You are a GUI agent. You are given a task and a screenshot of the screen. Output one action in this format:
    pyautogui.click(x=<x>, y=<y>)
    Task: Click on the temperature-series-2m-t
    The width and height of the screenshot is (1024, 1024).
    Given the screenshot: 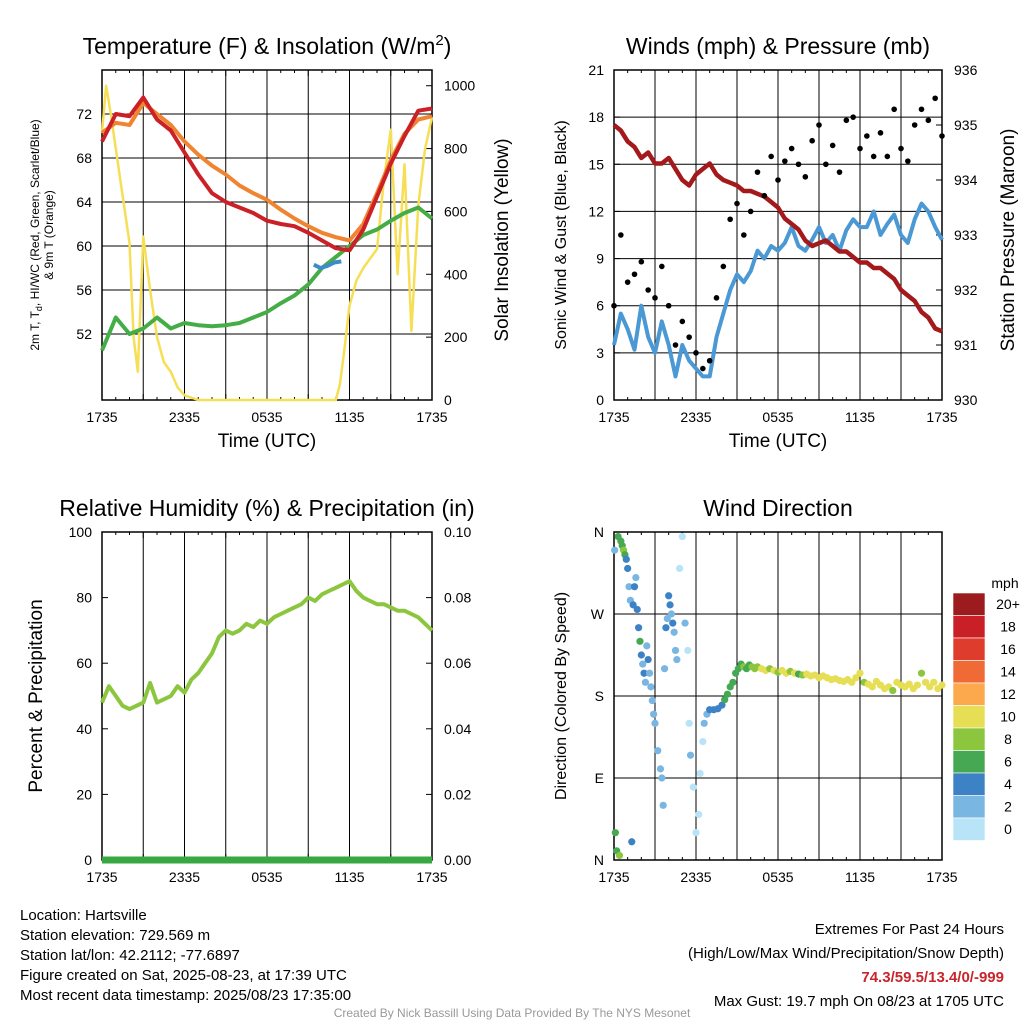 What is the action you would take?
    pyautogui.click(x=266, y=174)
    